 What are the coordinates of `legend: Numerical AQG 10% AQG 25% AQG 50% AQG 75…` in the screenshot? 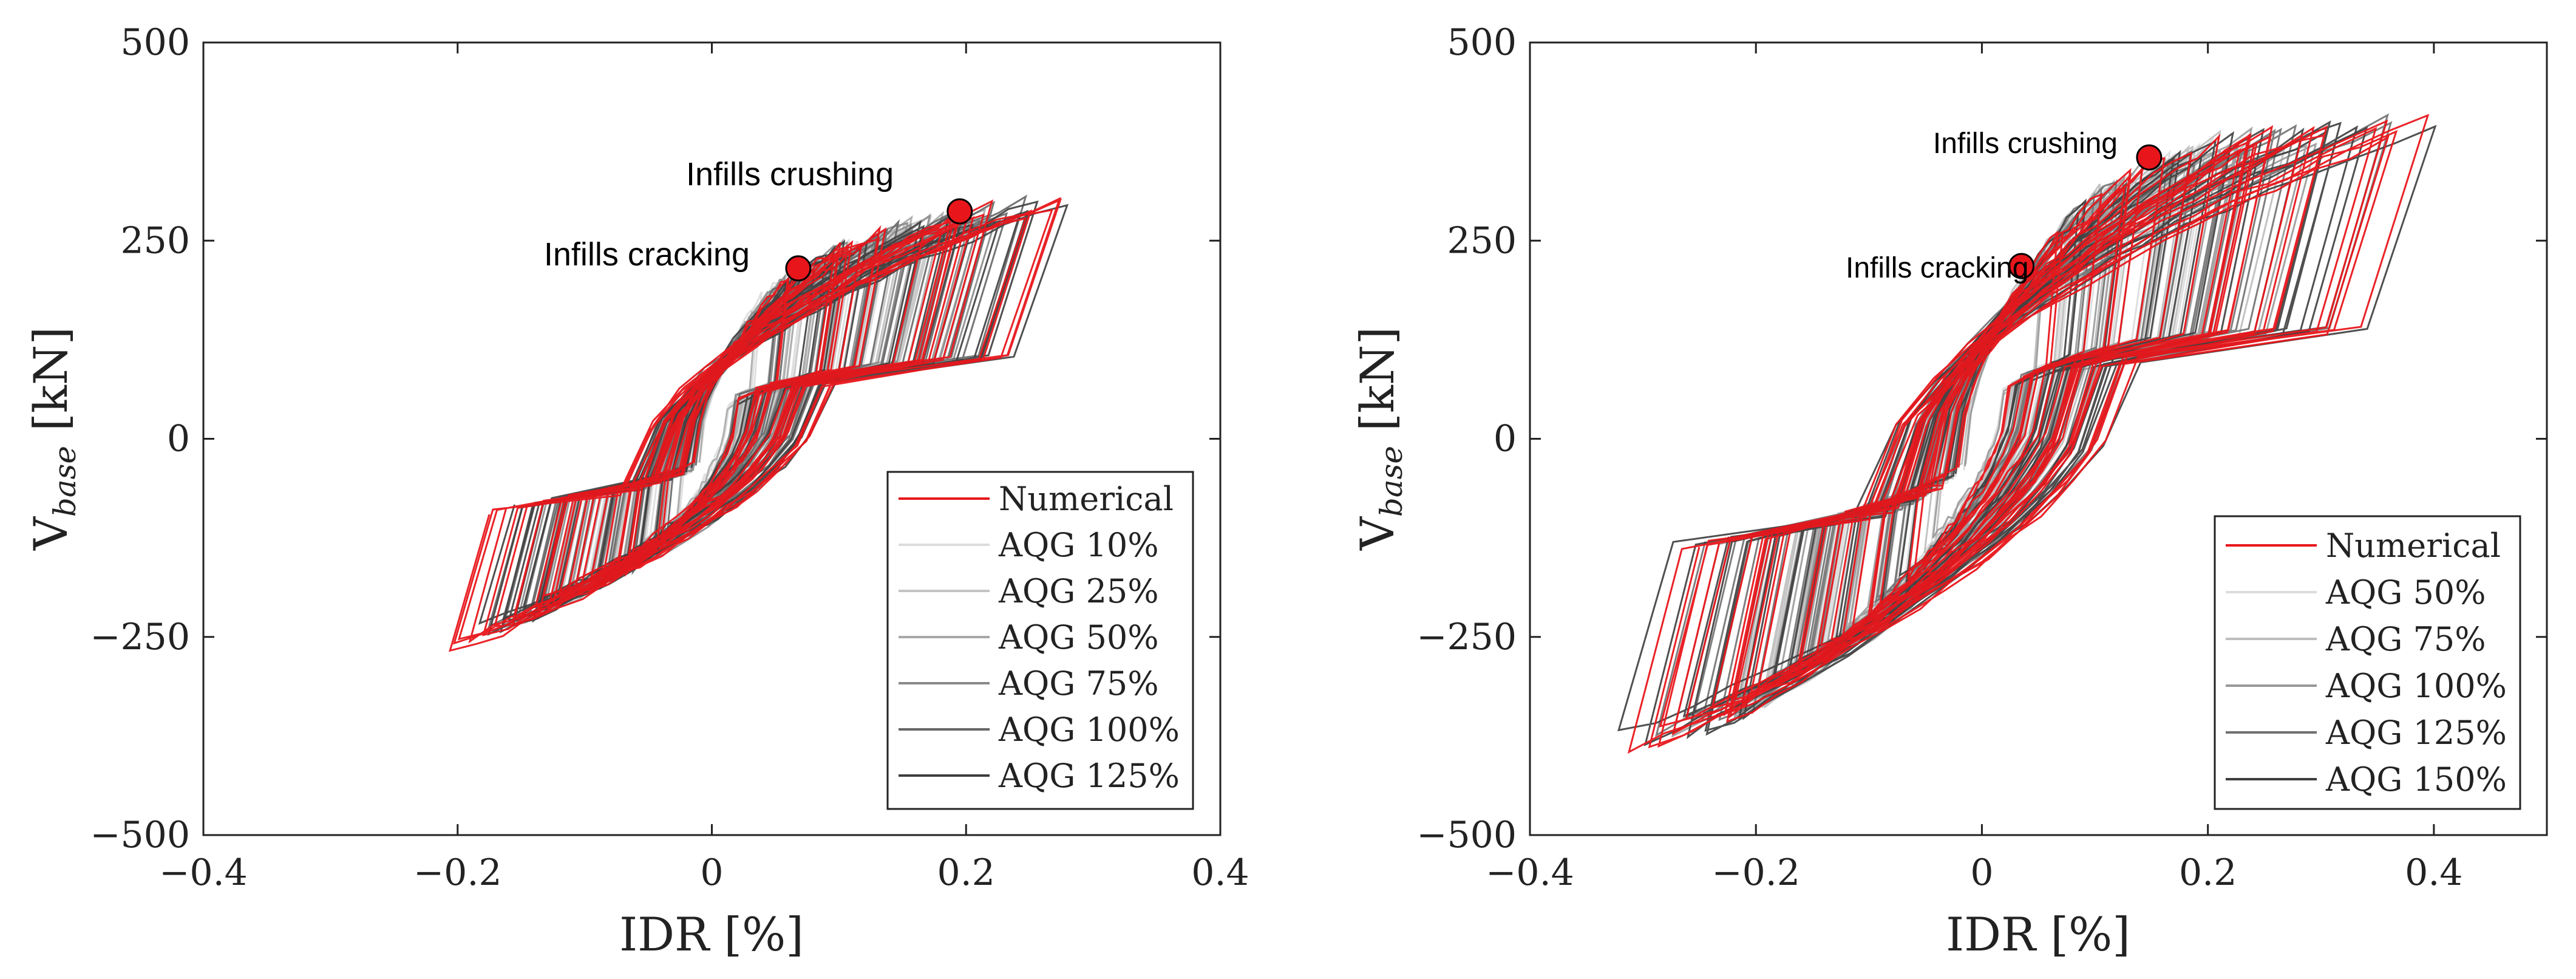 It's located at (1040, 640).